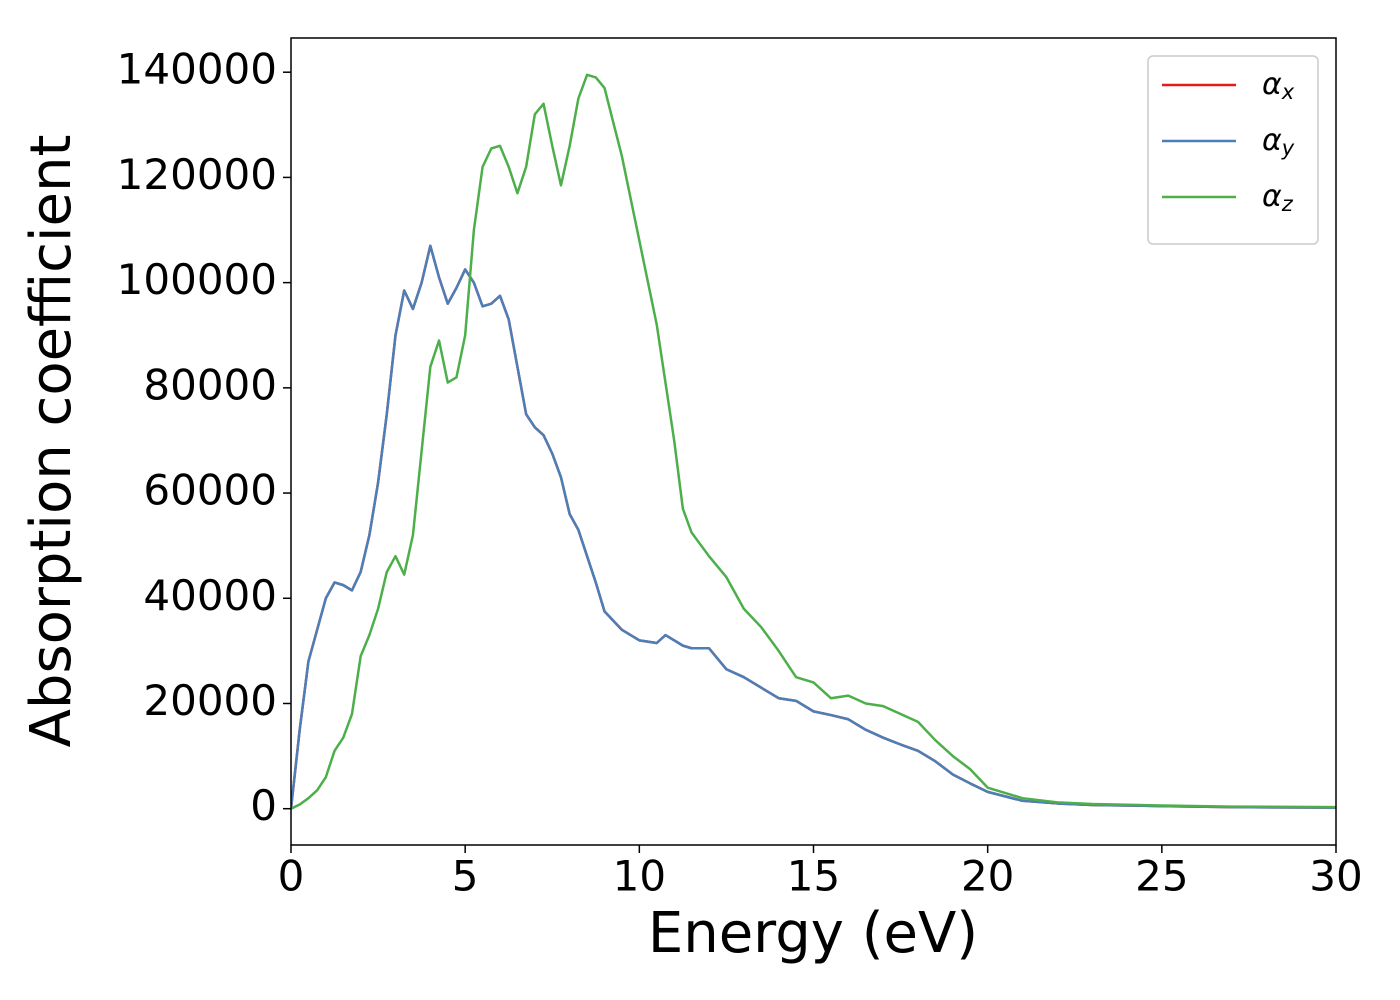 Image resolution: width=1400 pixels, height=1000 pixels. Describe the element at coordinates (465, 876) in the screenshot. I see `x-tick-label: 5` at that location.